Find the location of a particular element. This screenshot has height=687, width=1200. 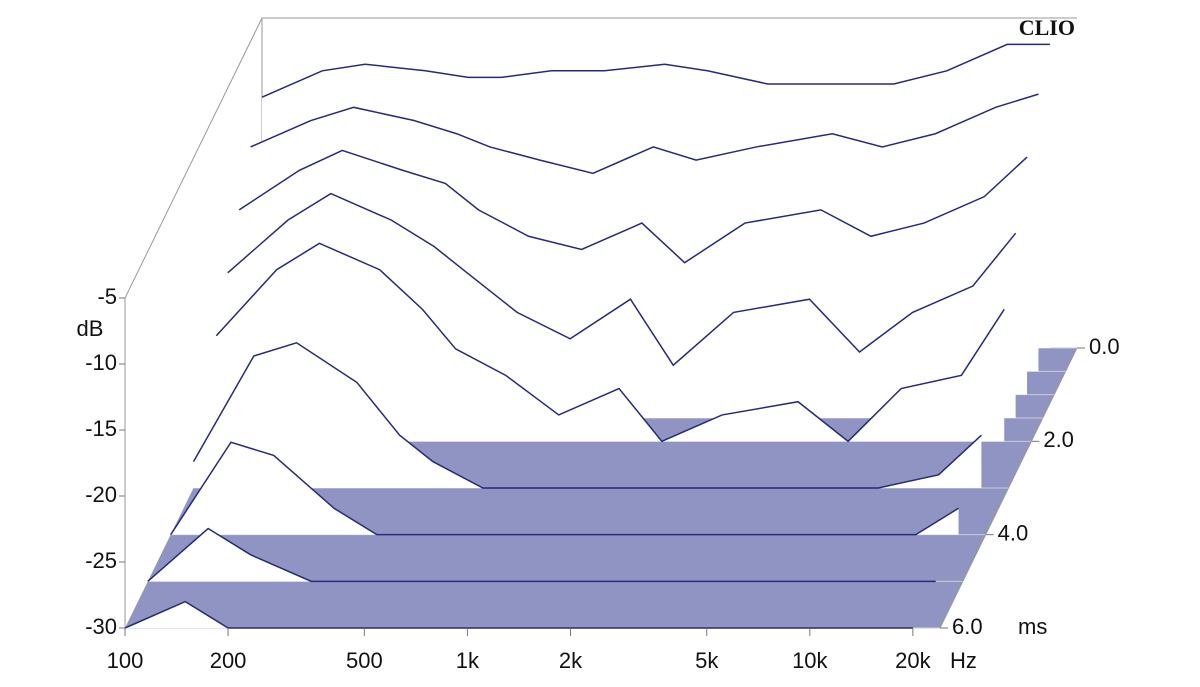

y-tick-label: -15 is located at coordinates (101, 428).